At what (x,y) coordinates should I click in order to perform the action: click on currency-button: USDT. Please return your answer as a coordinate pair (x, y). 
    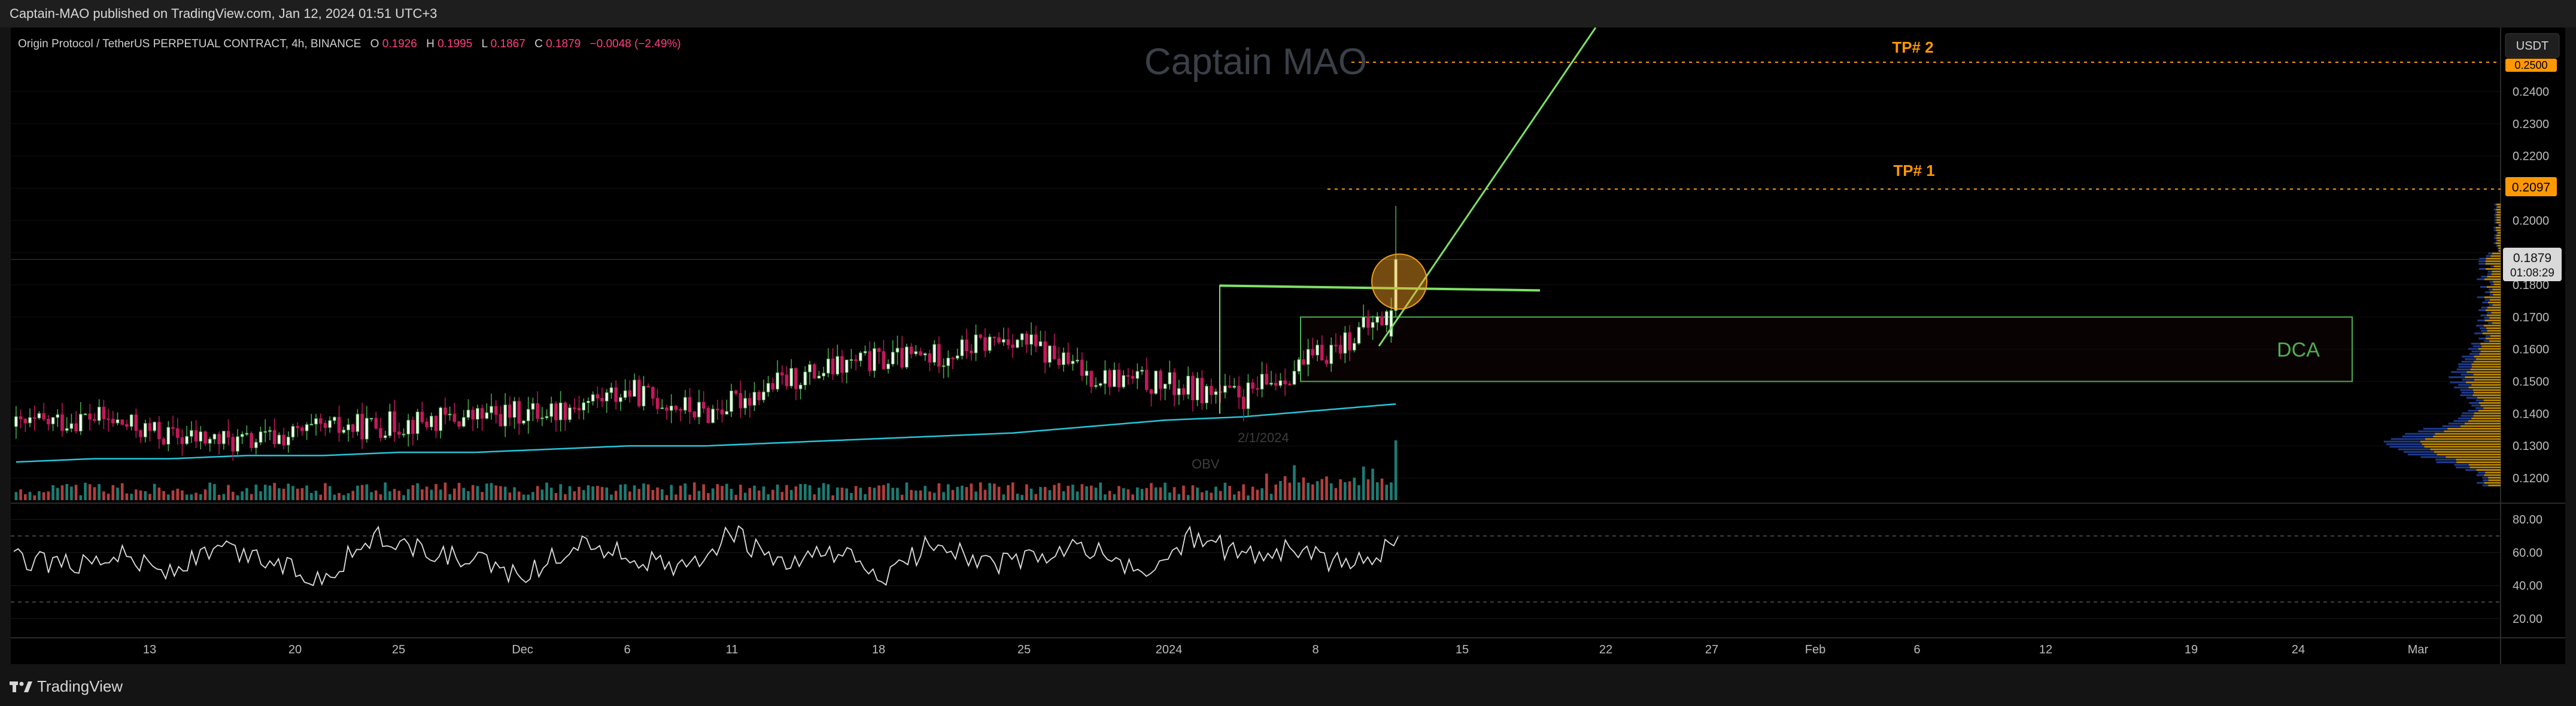
    Looking at the image, I should click on (2532, 45).